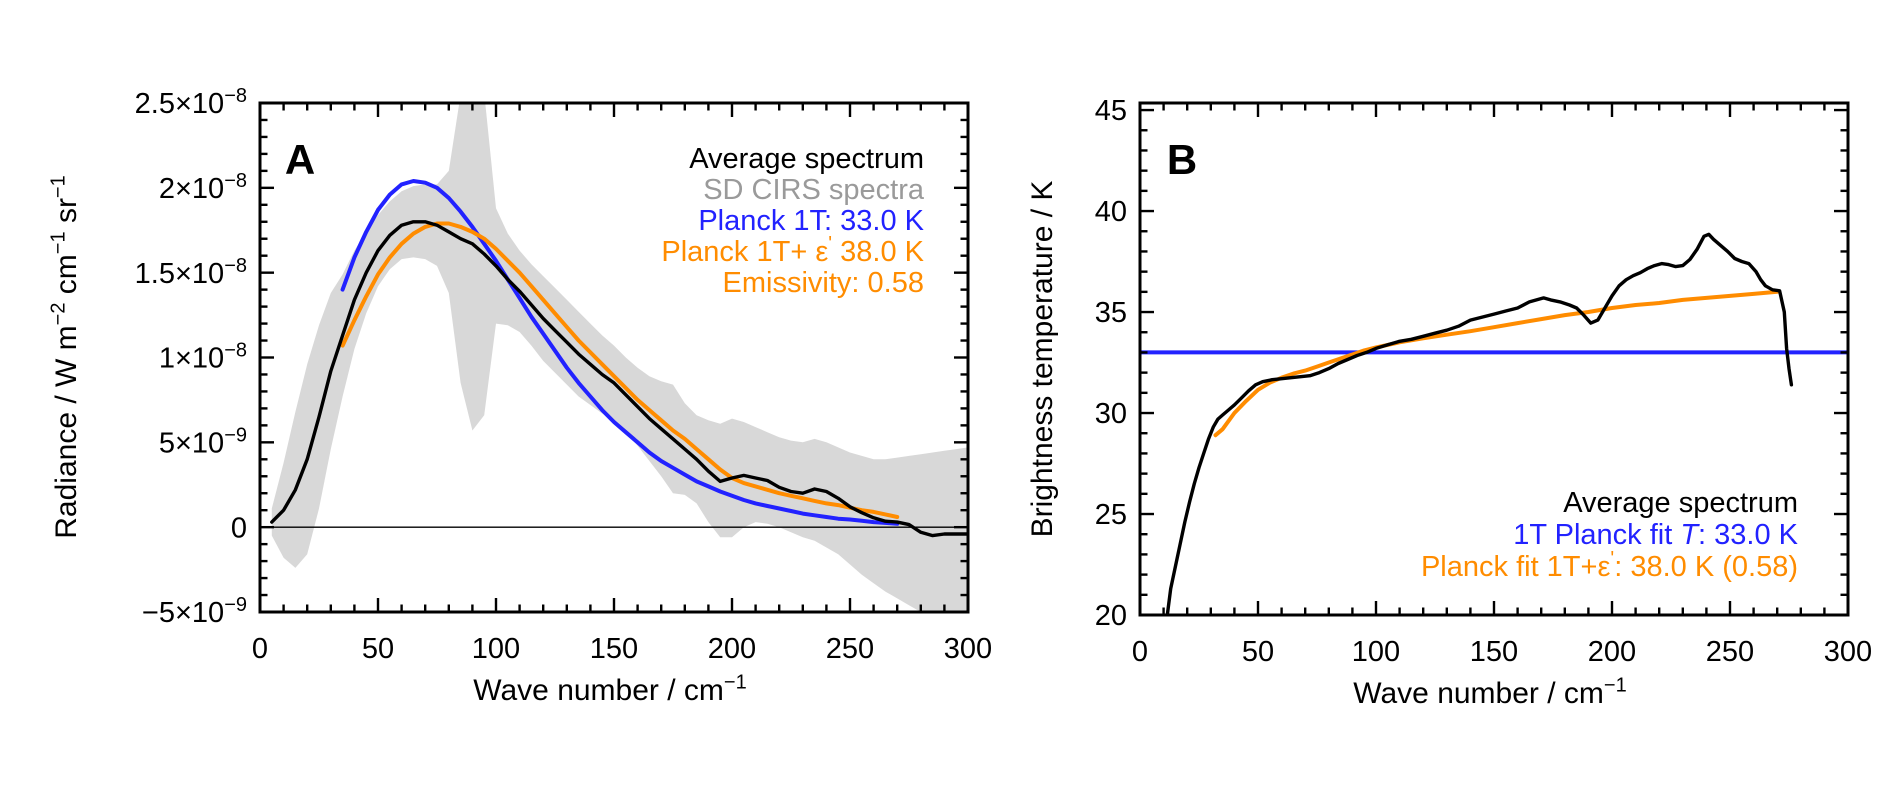 Image resolution: width=1899 pixels, height=797 pixels. I want to click on y-tick-label: 45, so click(1111, 111).